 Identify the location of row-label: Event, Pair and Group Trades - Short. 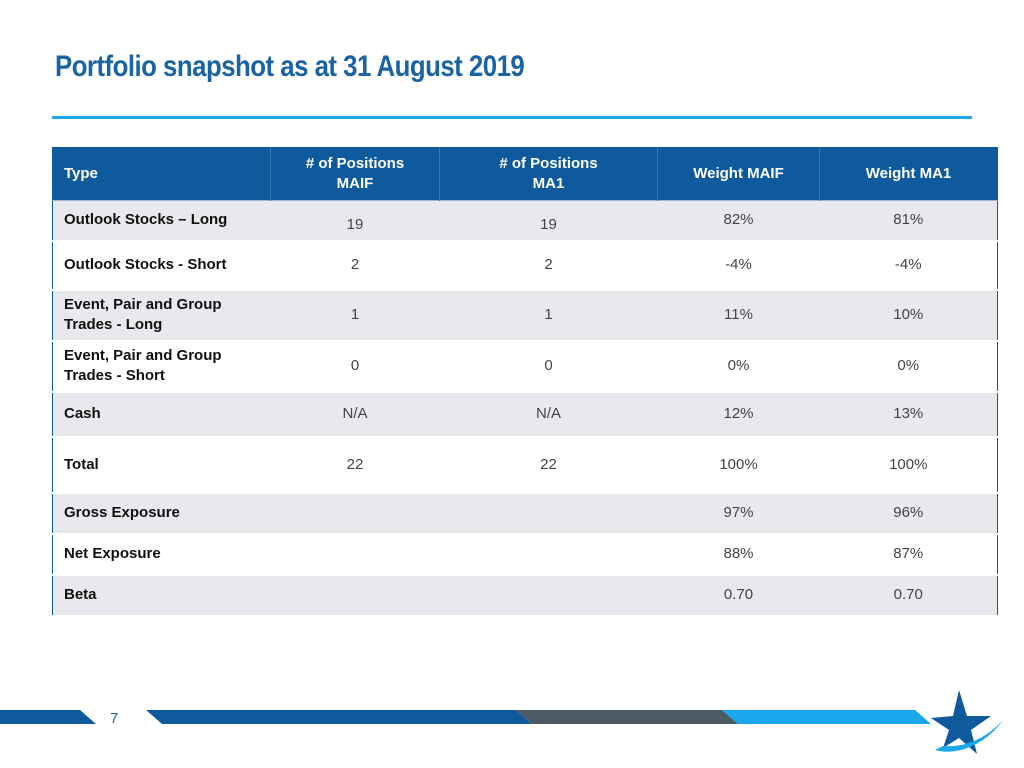
(161, 366).